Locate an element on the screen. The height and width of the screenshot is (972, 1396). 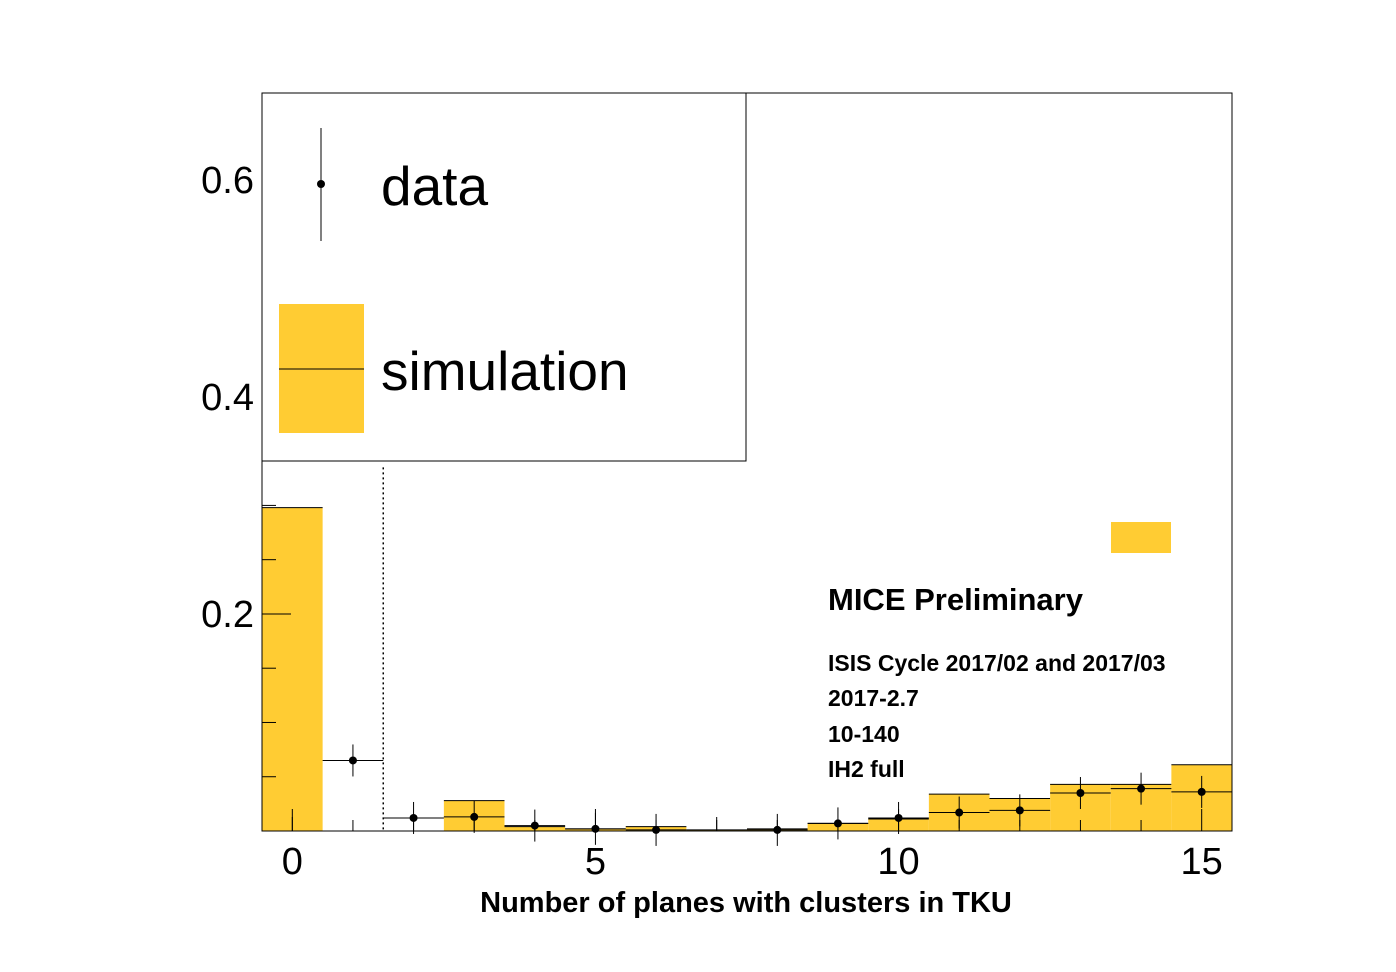
annotation-line-4: IH2 full is located at coordinates (866, 769).